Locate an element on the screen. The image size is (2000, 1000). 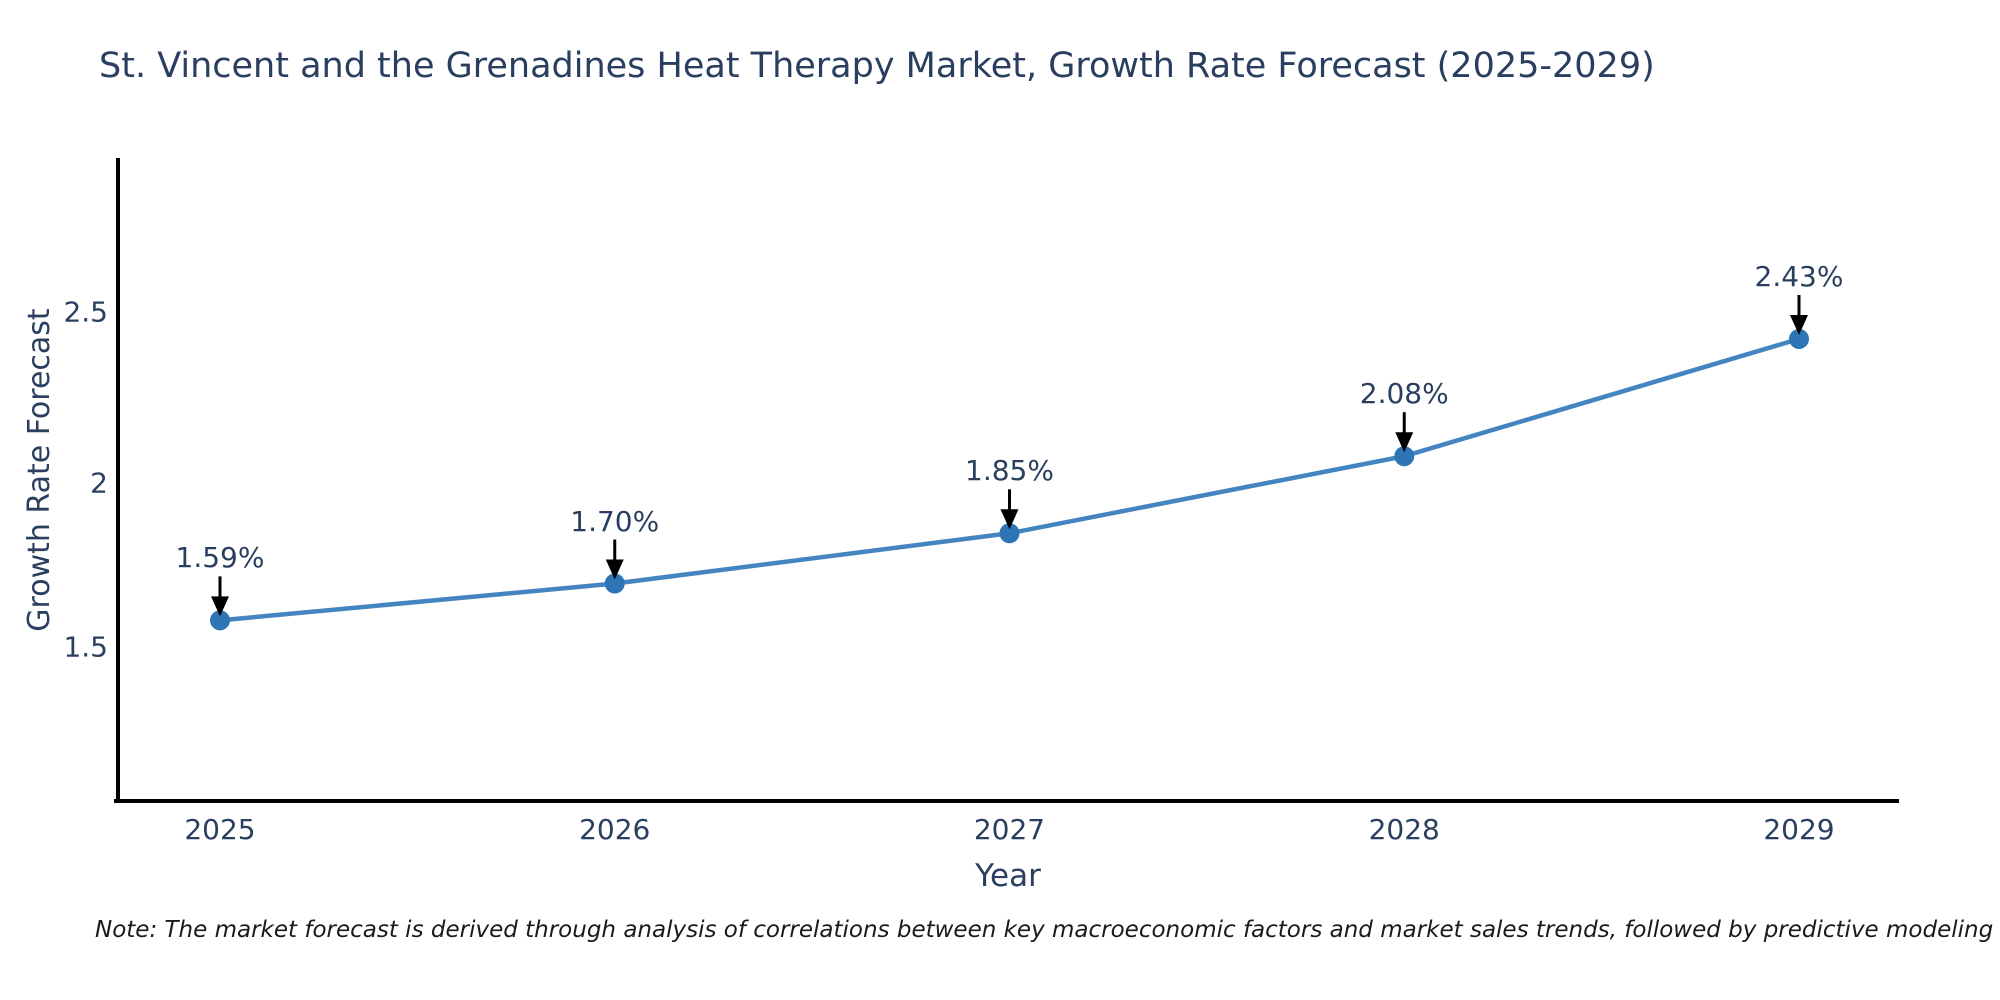
x-tick-label: 2026 is located at coordinates (615, 829).